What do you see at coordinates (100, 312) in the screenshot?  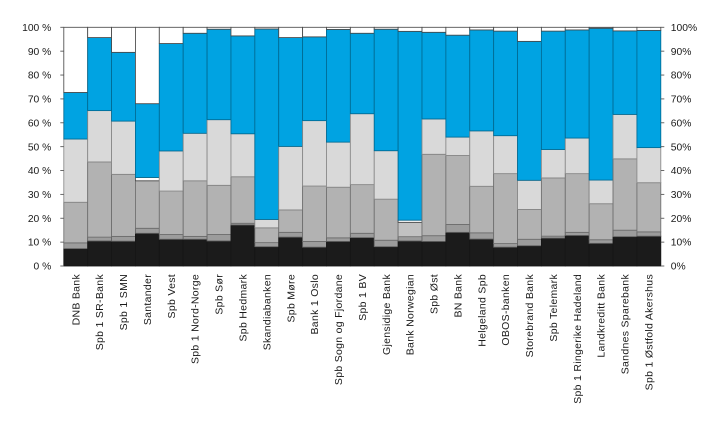 I see `svg-text: Spb 1 SR-Bank` at bounding box center [100, 312].